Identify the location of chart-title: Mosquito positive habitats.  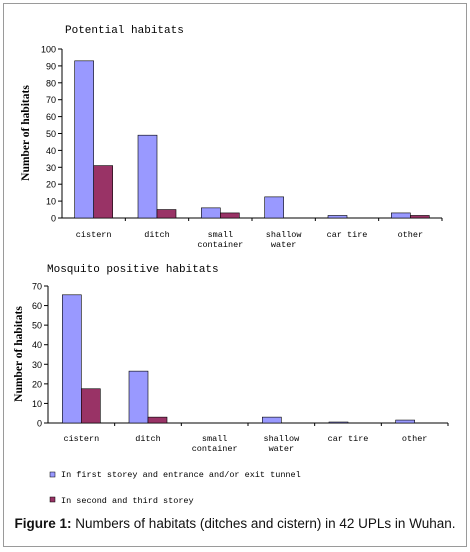
(133, 270).